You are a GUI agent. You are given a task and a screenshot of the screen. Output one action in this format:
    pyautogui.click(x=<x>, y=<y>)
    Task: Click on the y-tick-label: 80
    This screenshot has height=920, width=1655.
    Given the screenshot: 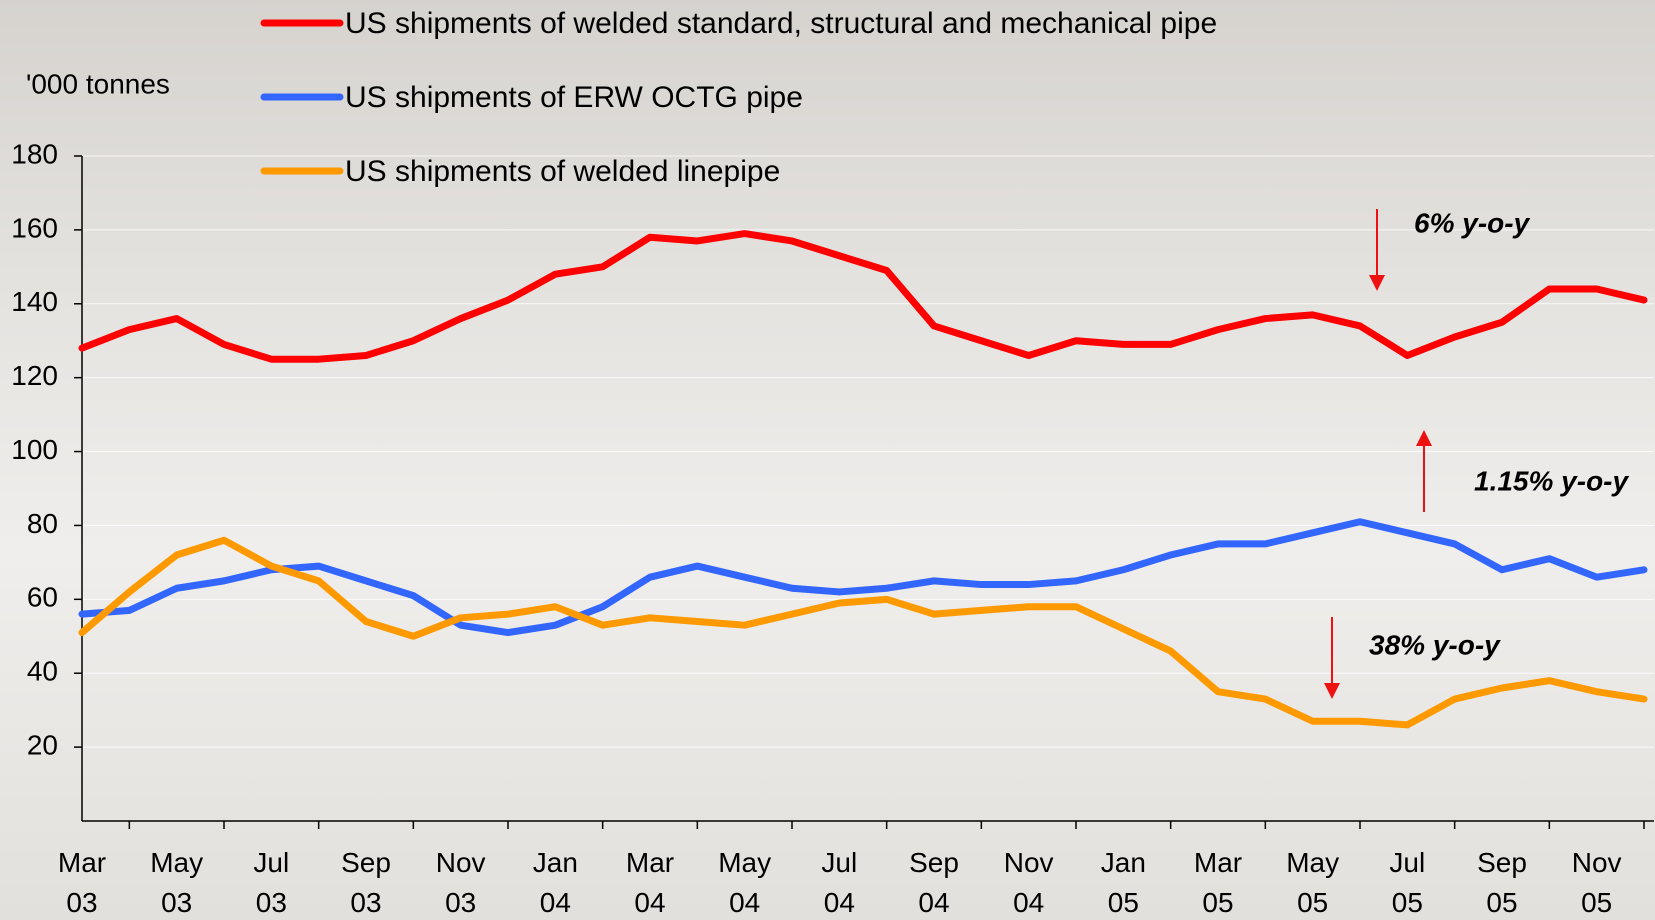 What is the action you would take?
    pyautogui.click(x=42, y=523)
    